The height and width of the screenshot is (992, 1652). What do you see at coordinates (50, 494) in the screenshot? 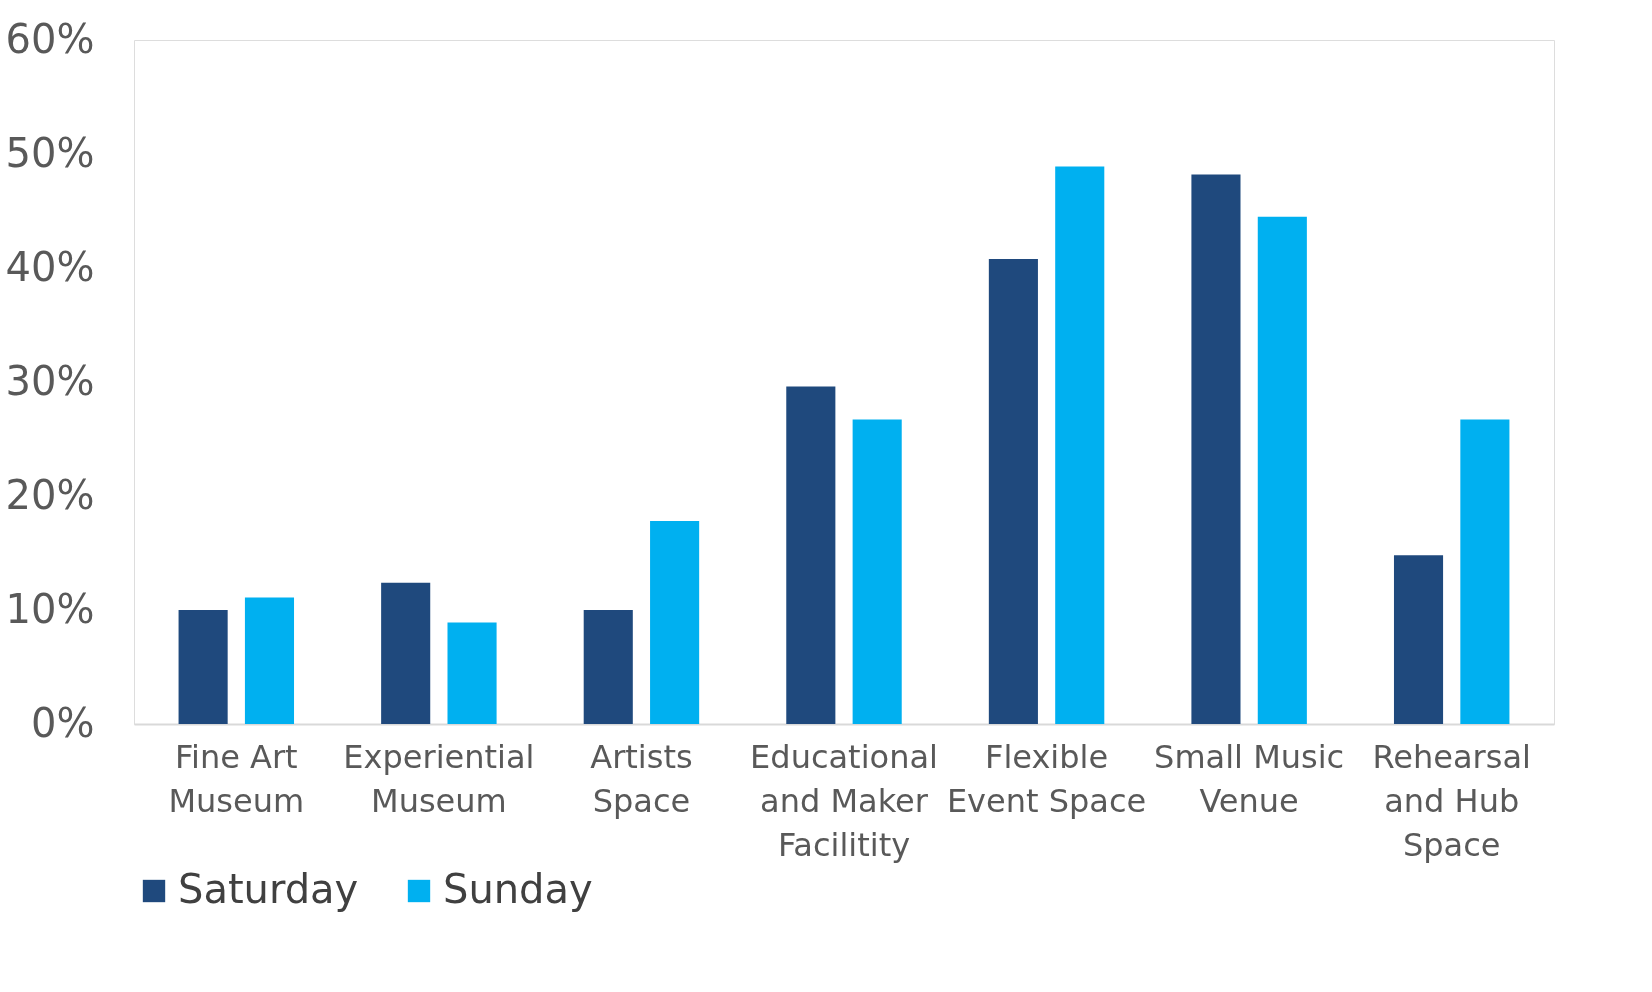
I see `y-tick-label: 20%` at bounding box center [50, 494].